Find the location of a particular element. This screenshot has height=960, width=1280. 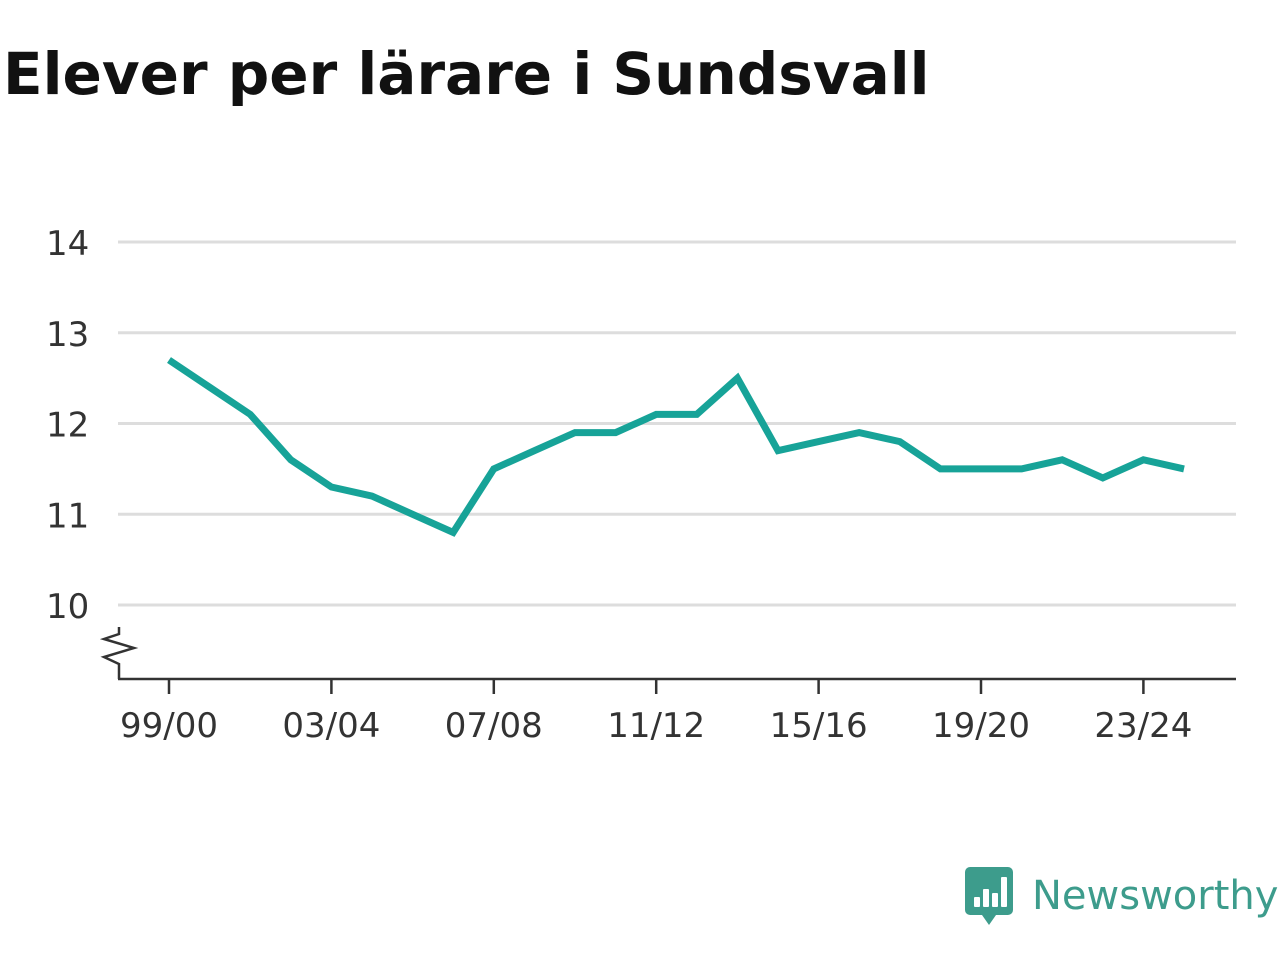

x-tick-label: 99/00 is located at coordinates (169, 726).